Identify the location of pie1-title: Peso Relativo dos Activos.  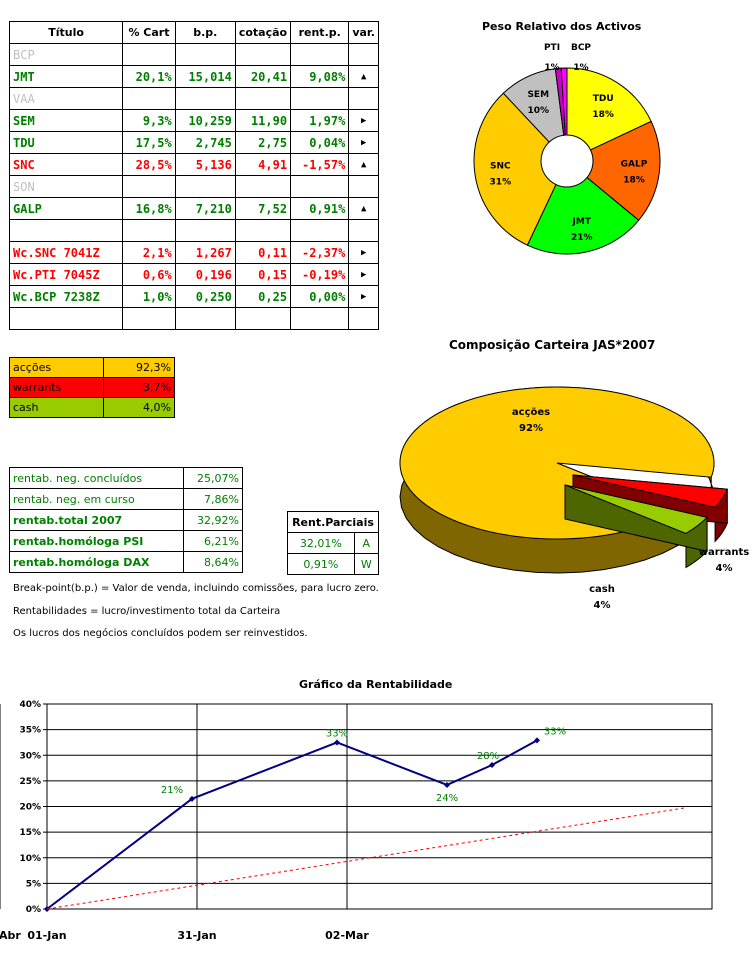
(562, 26).